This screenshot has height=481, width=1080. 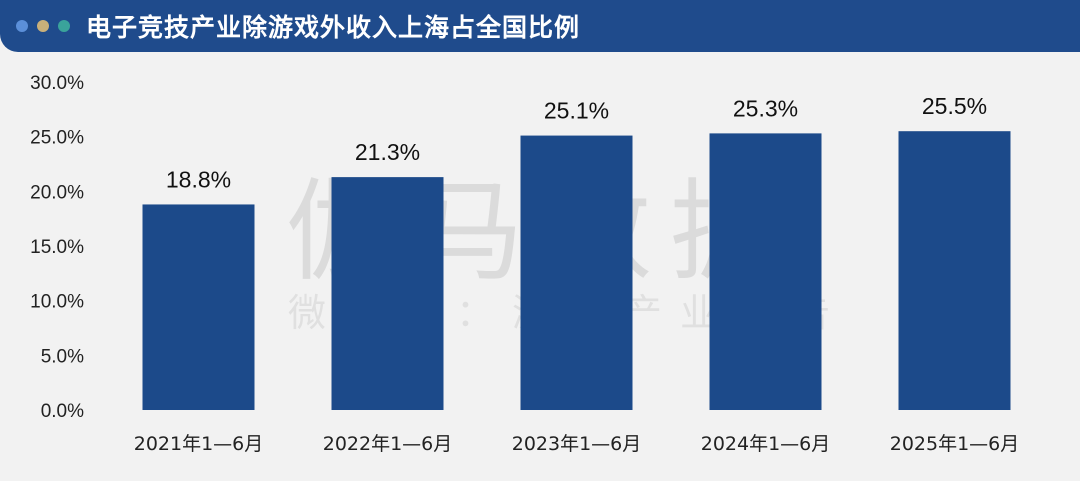 What do you see at coordinates (64, 26) in the screenshot?
I see `dot-teal` at bounding box center [64, 26].